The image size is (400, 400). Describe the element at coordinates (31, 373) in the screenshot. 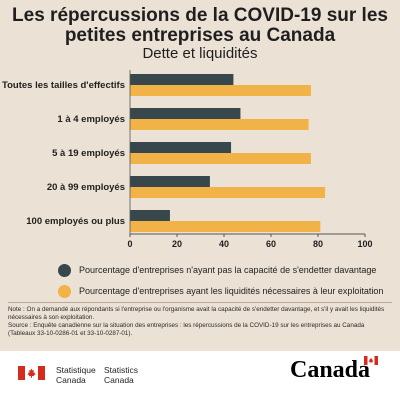

I see `canada-flag-icon` at that location.